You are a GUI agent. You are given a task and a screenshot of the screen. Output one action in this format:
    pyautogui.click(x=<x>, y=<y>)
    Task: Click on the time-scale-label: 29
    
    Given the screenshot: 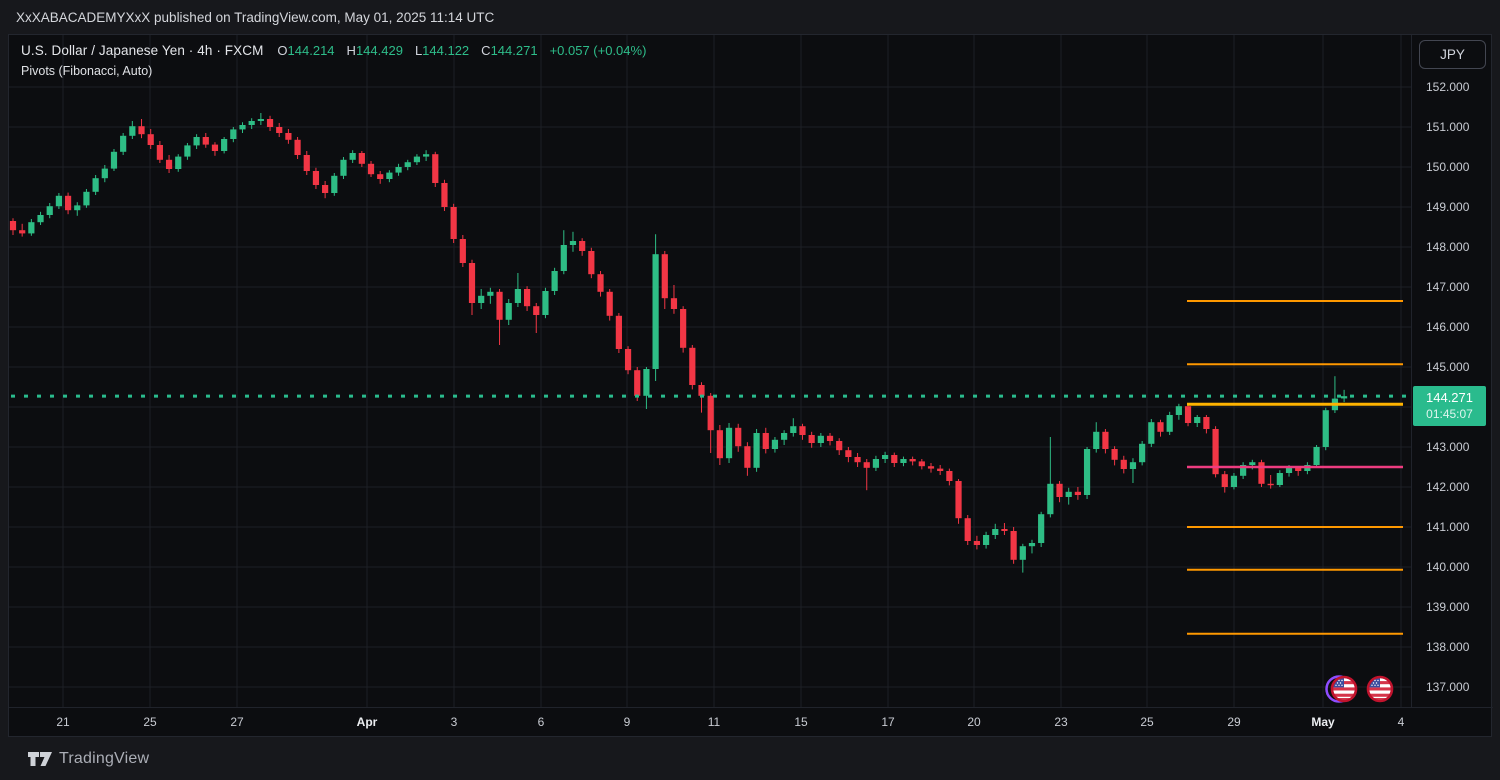 What is the action you would take?
    pyautogui.click(x=1234, y=722)
    